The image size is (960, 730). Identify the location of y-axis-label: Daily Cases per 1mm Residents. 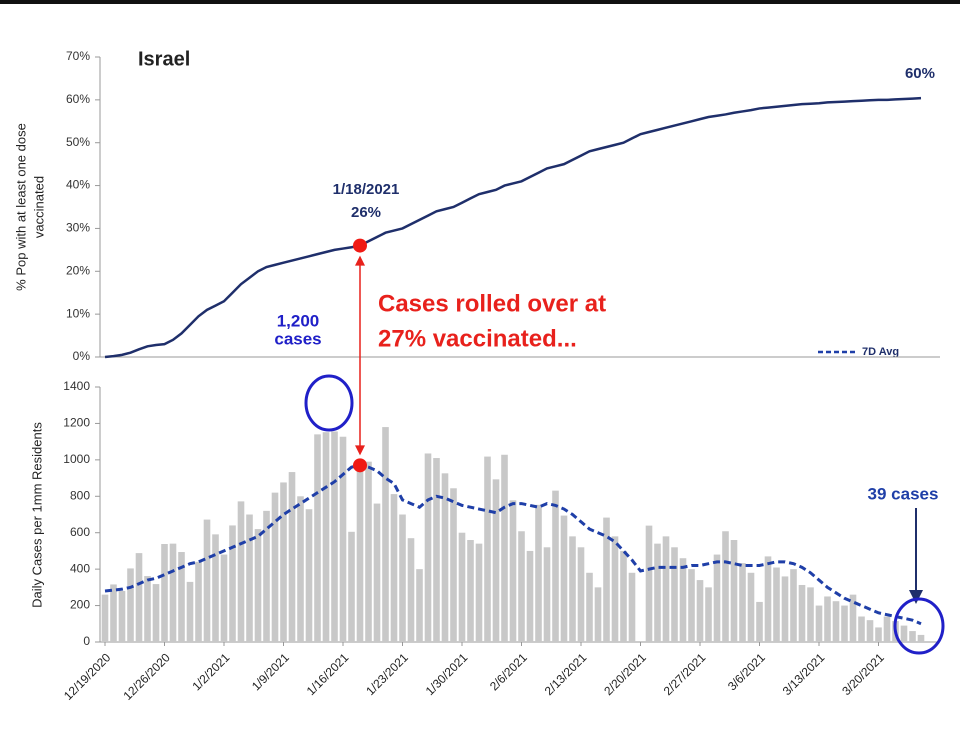
(36, 515).